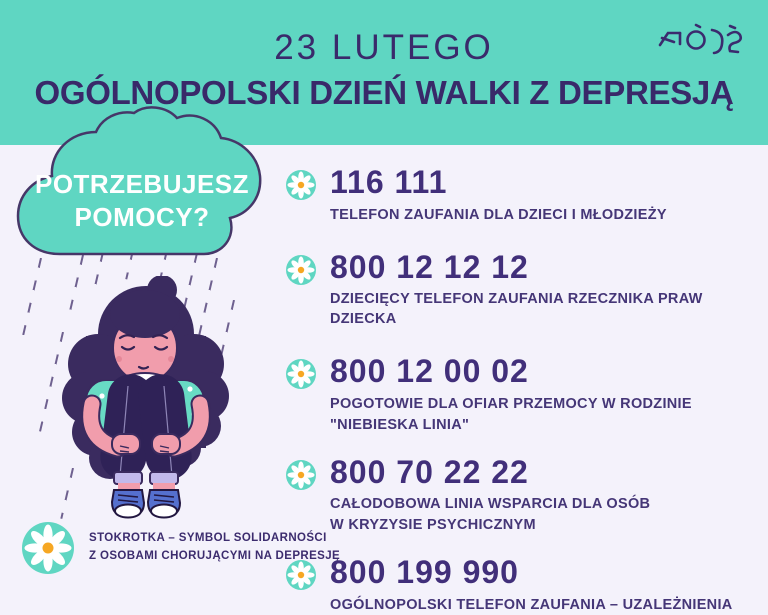 The image size is (768, 615). I want to click on helpline-description: POGOTOWIE DLA OFIAR PRZEMOCY W RODZINIE, so click(511, 403).